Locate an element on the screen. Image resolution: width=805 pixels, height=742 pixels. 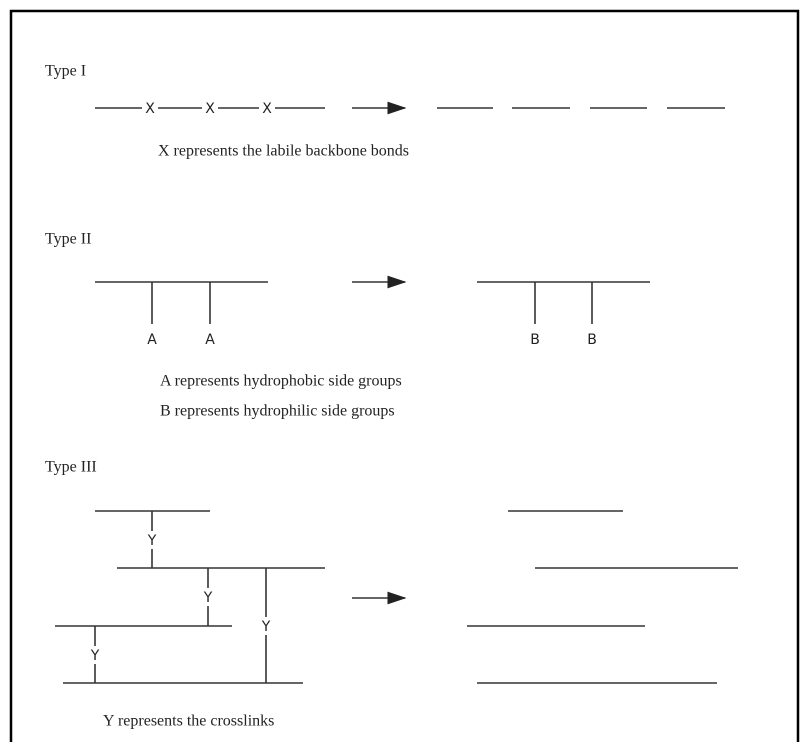
legend-text: B represents hydrophilic side groups is located at coordinates (277, 411).